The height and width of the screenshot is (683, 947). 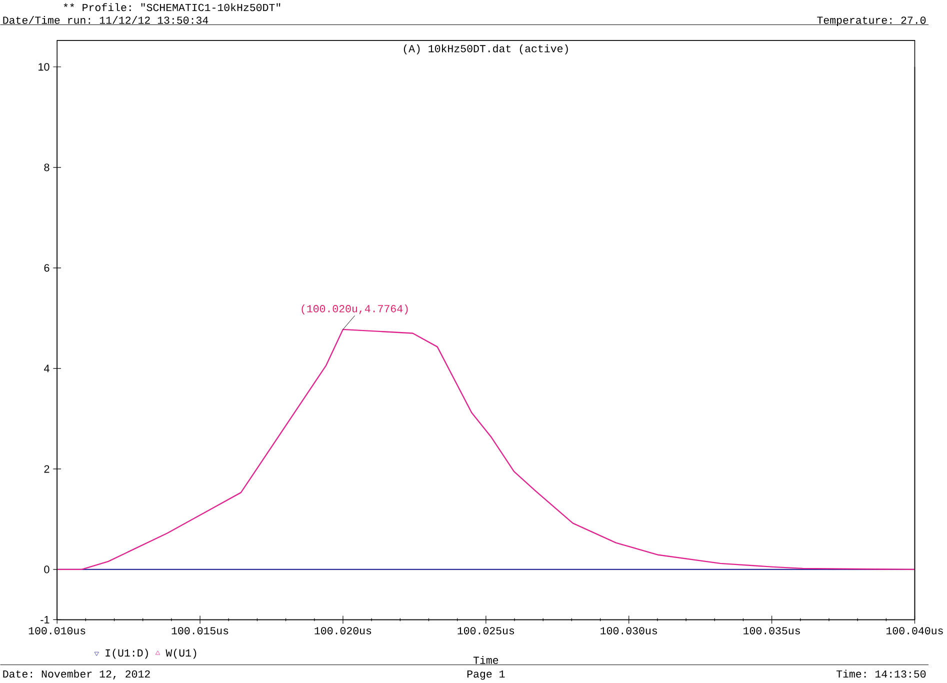 I want to click on text: Time: 14:13:50, so click(x=881, y=674).